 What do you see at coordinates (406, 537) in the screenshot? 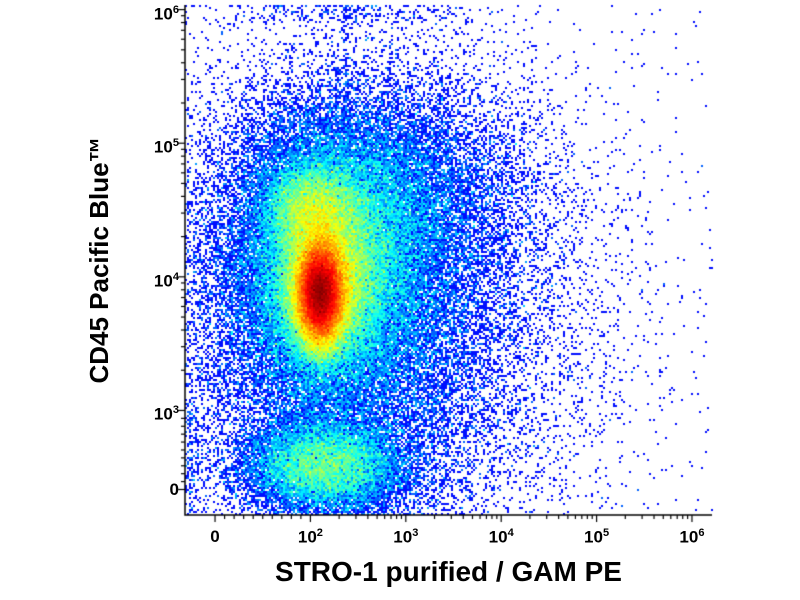
I see `x-tick-label: 10³` at bounding box center [406, 537].